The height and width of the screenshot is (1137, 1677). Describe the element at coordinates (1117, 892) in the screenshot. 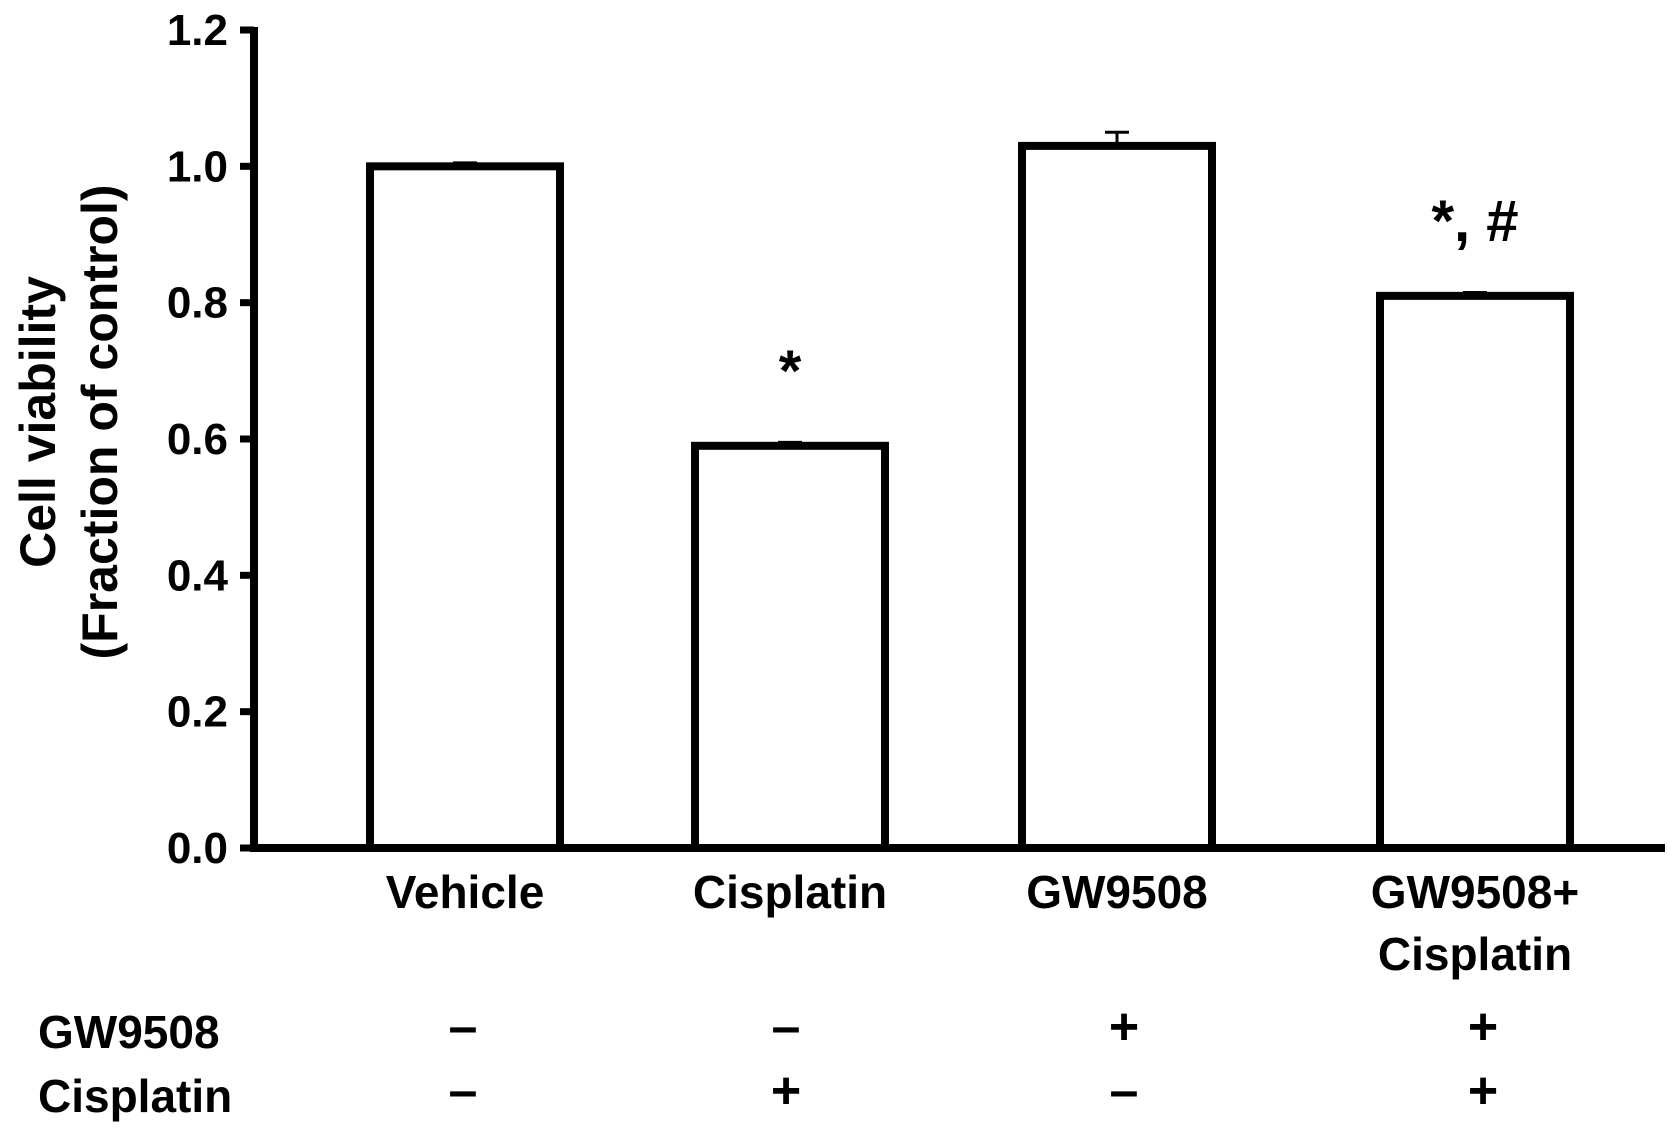

I see `x-tick-label: GW9508` at that location.